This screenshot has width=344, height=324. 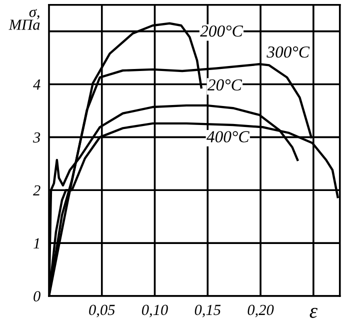 What do you see at coordinates (155, 311) in the screenshot?
I see `x-tick-label: 0,10` at bounding box center [155, 311].